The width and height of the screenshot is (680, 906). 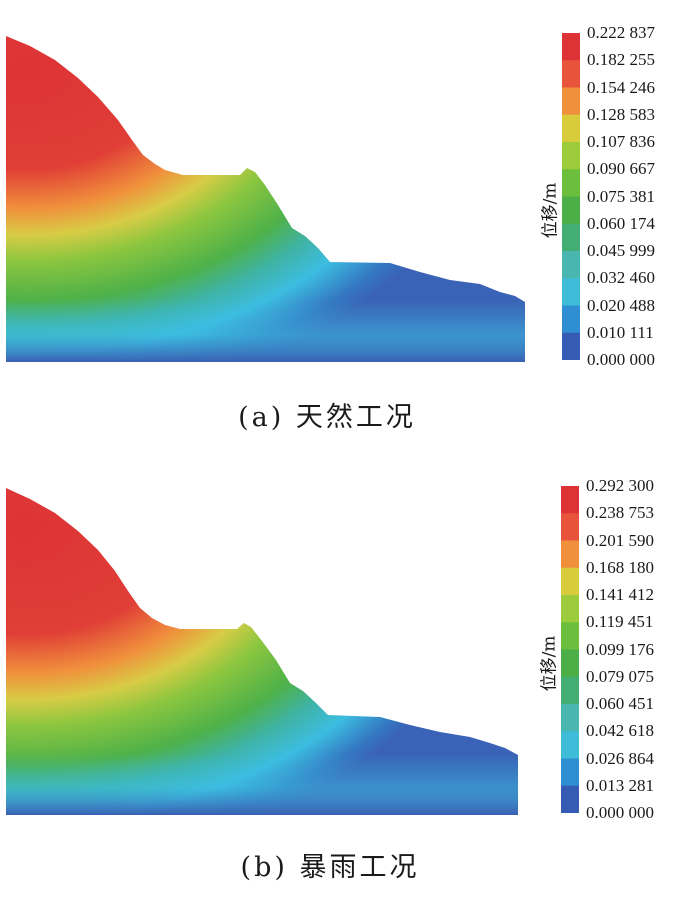 I want to click on legend-tick-label: 0.026 864, so click(x=620, y=758).